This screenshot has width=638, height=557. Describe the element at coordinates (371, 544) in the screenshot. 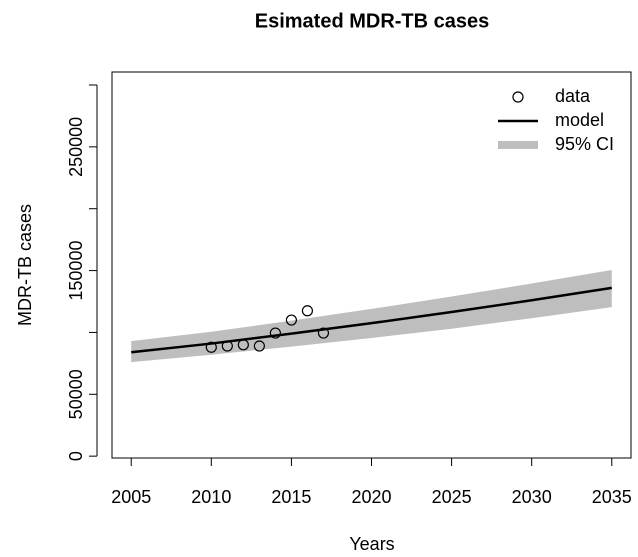

I see `x-axis-label: Years` at that location.